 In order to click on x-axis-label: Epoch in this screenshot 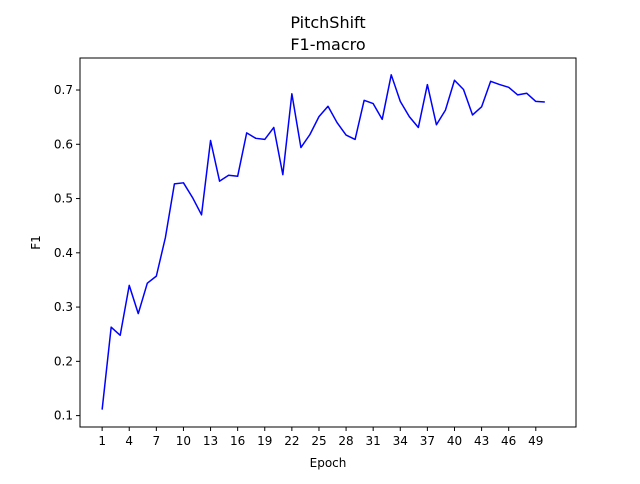, I will do `click(328, 463)`.